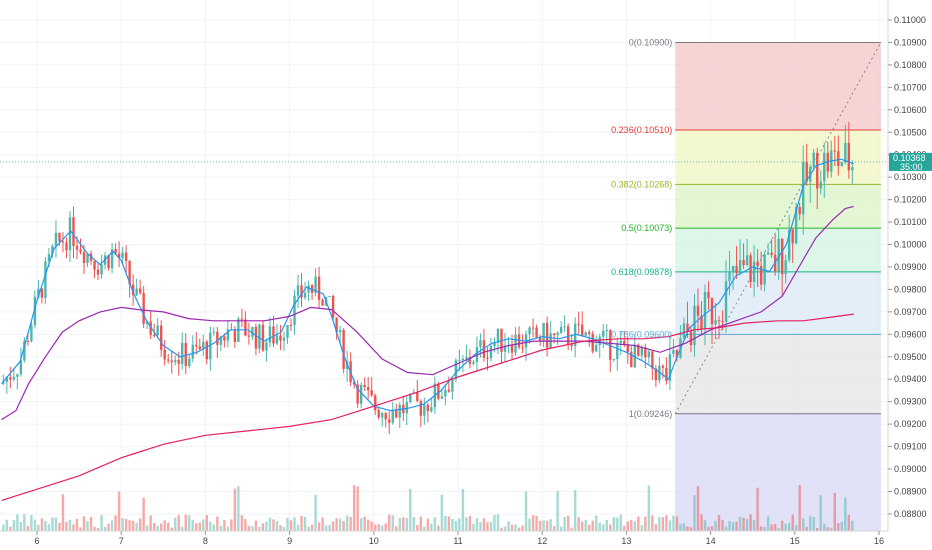  What do you see at coordinates (778, 303) in the screenshot?
I see `fib-zone` at bounding box center [778, 303].